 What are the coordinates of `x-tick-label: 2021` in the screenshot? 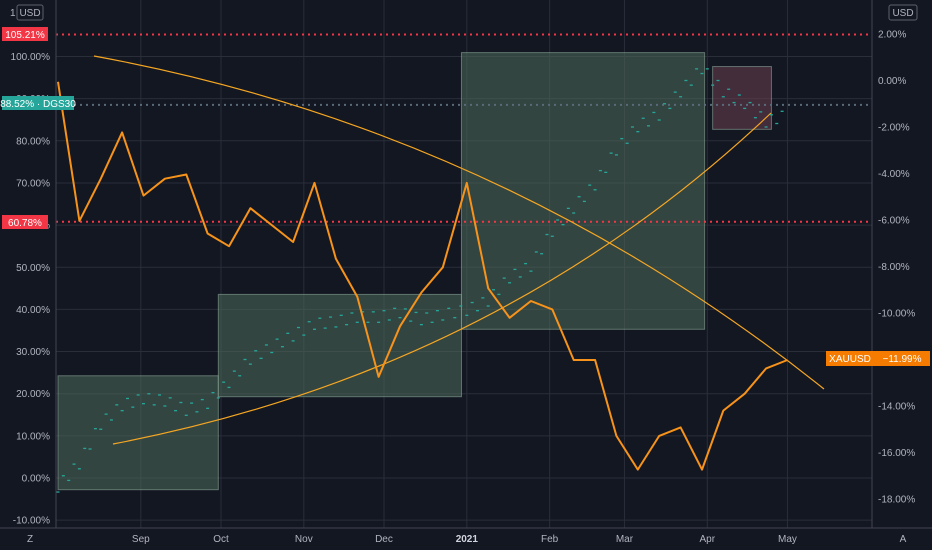 It's located at (467, 539).